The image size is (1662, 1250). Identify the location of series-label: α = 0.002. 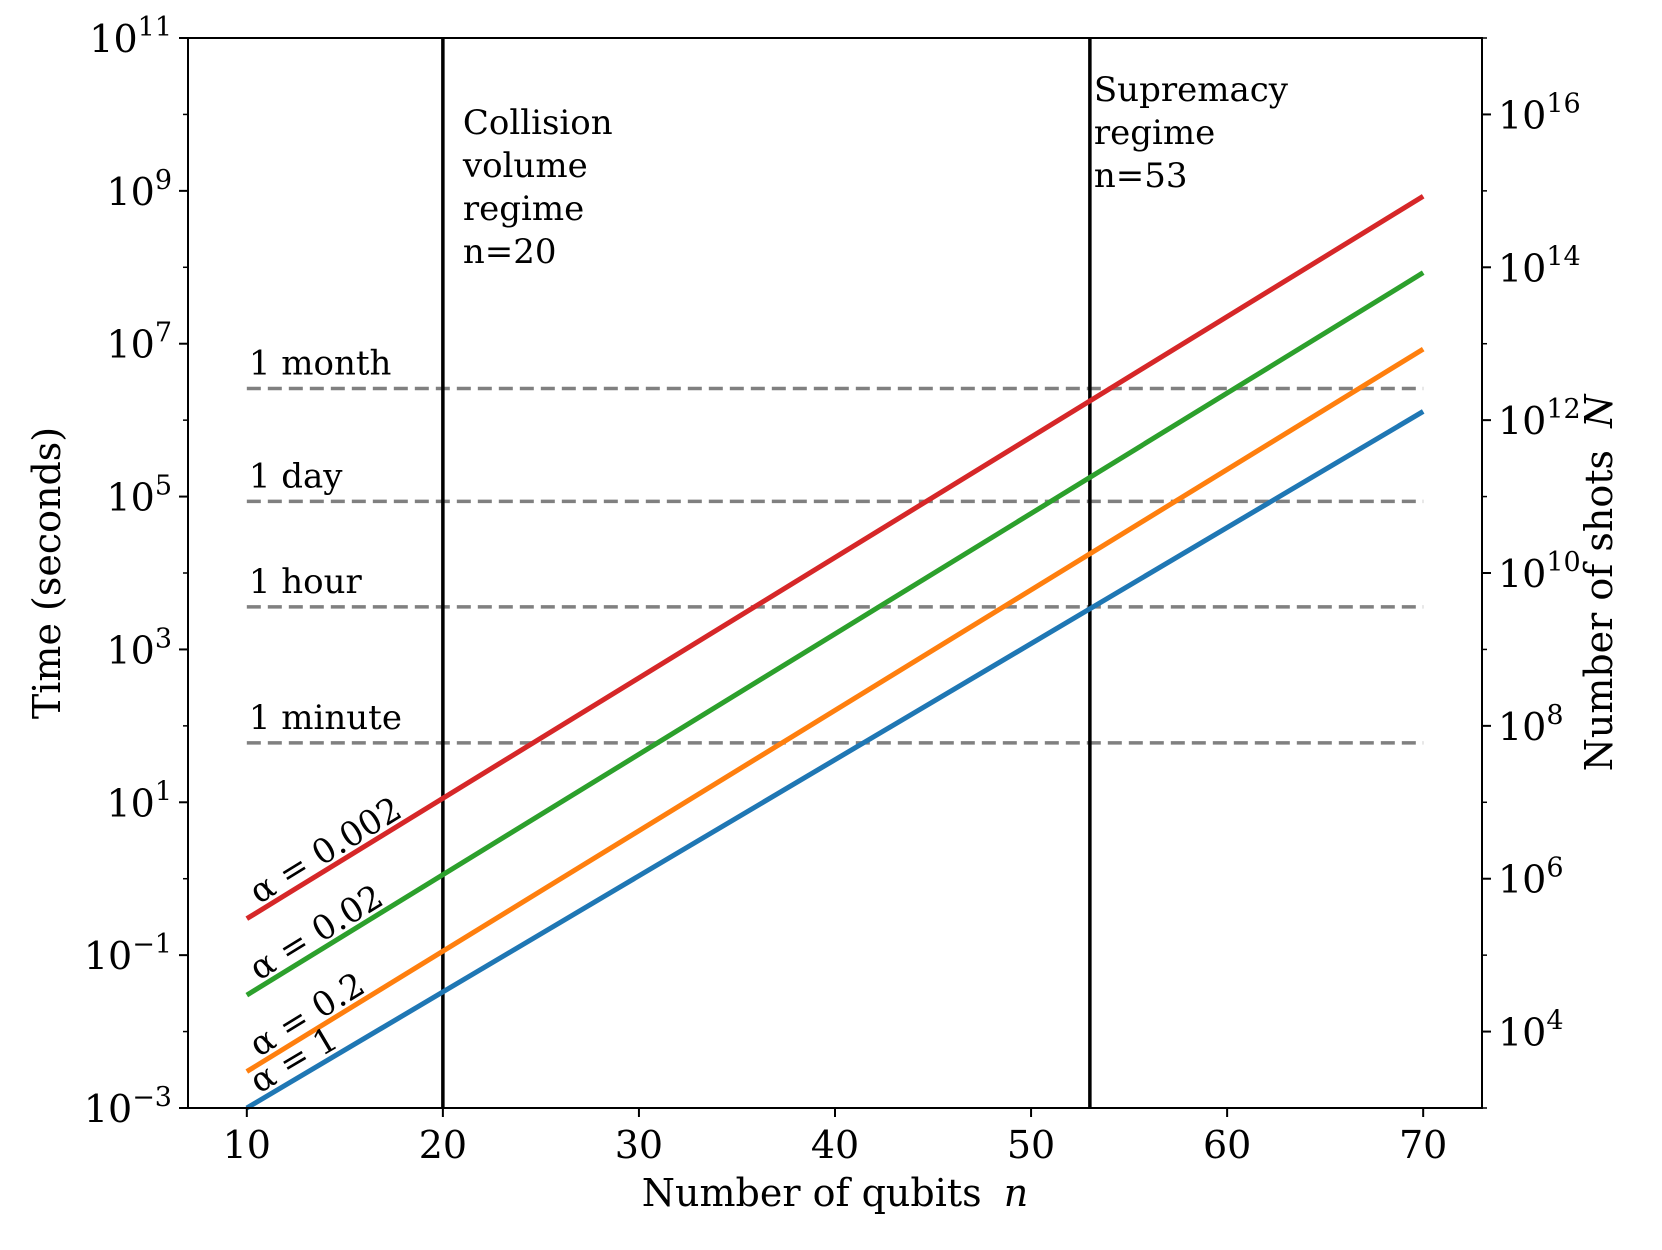
(326, 850).